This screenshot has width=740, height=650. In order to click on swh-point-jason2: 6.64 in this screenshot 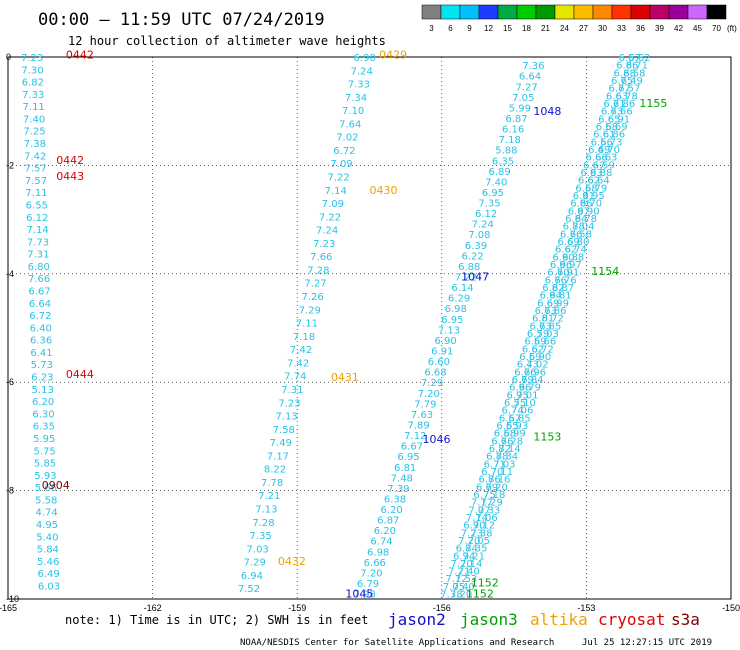, I will do `click(530, 77)`.